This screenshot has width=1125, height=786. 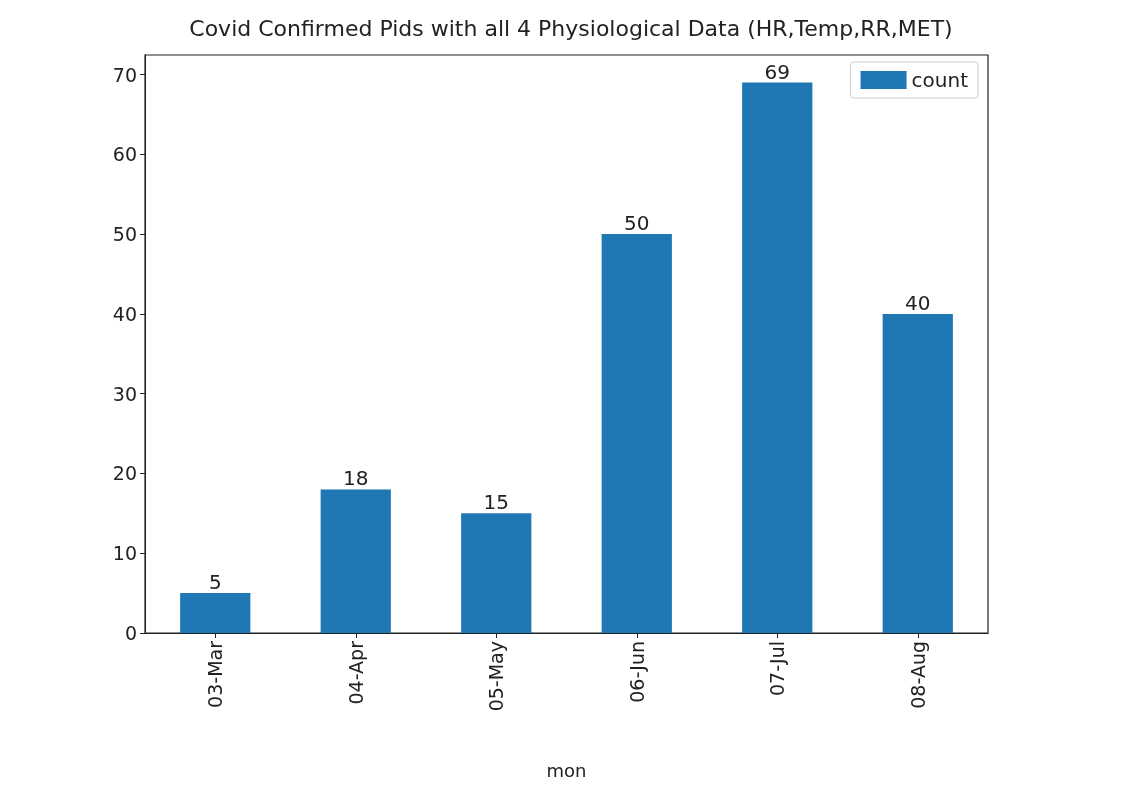 I want to click on x-tick-label: 04-Apr, so click(x=355, y=672).